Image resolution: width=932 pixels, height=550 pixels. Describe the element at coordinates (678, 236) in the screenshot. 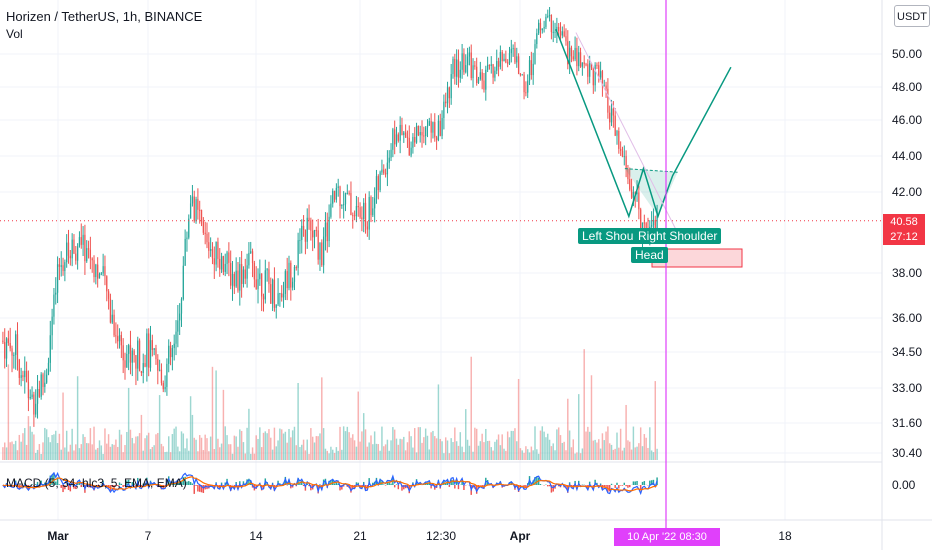

I see `right-shoulder-label: Right Shoulder` at that location.